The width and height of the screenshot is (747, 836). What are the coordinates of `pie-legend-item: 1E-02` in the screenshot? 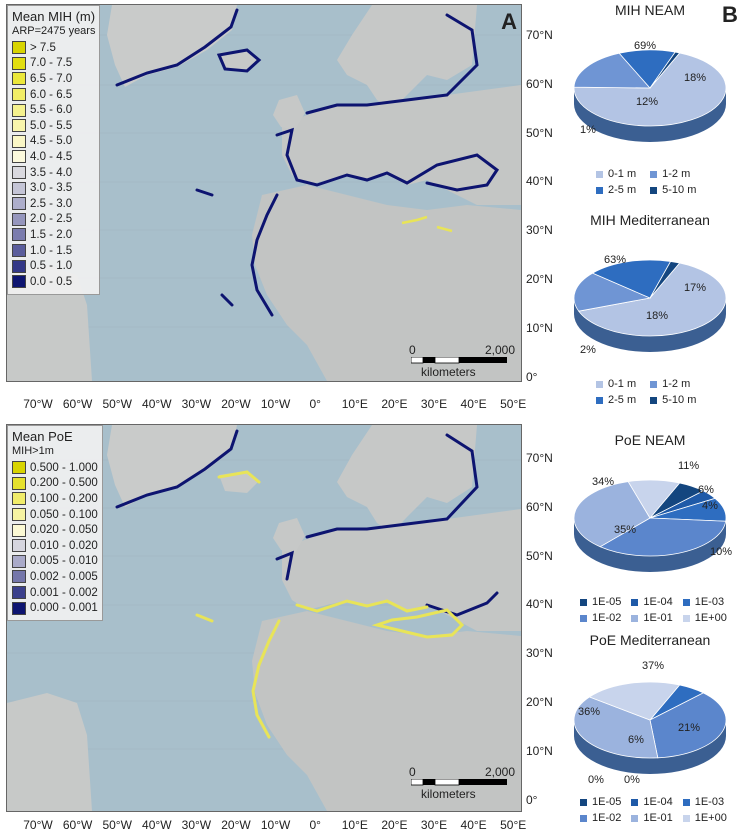 It's located at (600, 818).